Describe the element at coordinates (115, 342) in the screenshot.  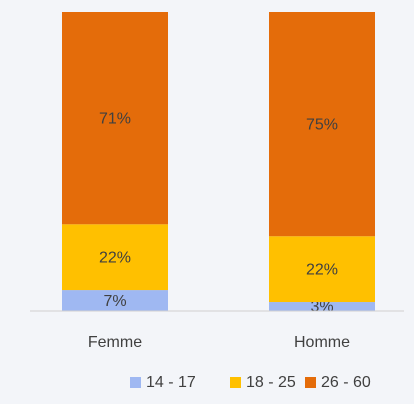
I see `x-tick-label: Femme` at that location.